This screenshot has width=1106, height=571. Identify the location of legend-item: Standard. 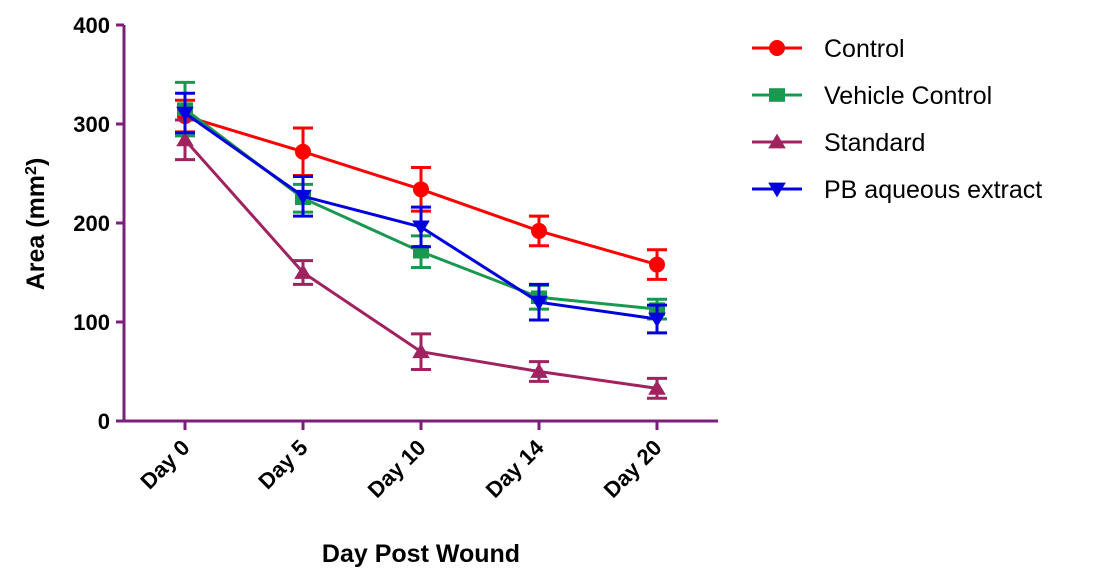
(838, 143).